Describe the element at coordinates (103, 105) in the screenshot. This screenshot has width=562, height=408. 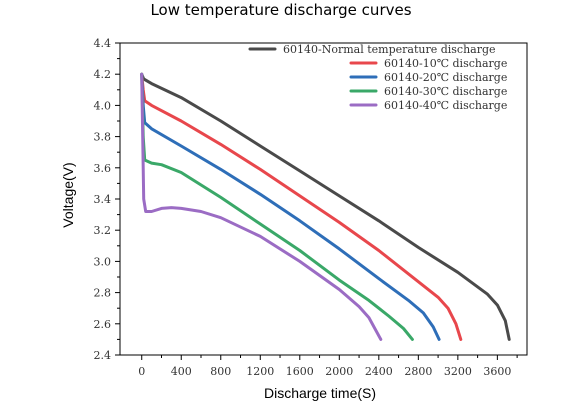
I see `y-tick-label: 4.0` at that location.